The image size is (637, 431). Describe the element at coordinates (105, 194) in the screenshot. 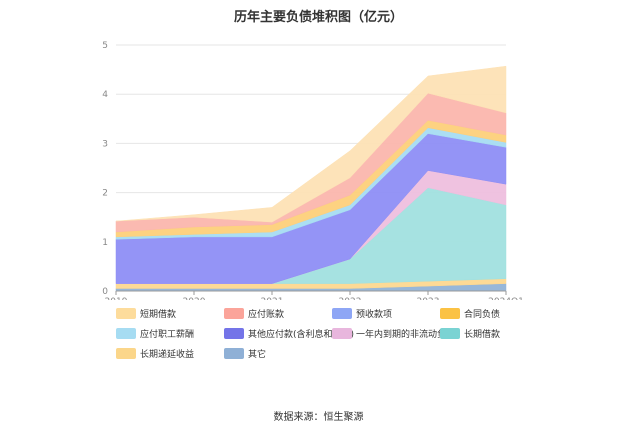

I see `y-tick-label: 2` at that location.